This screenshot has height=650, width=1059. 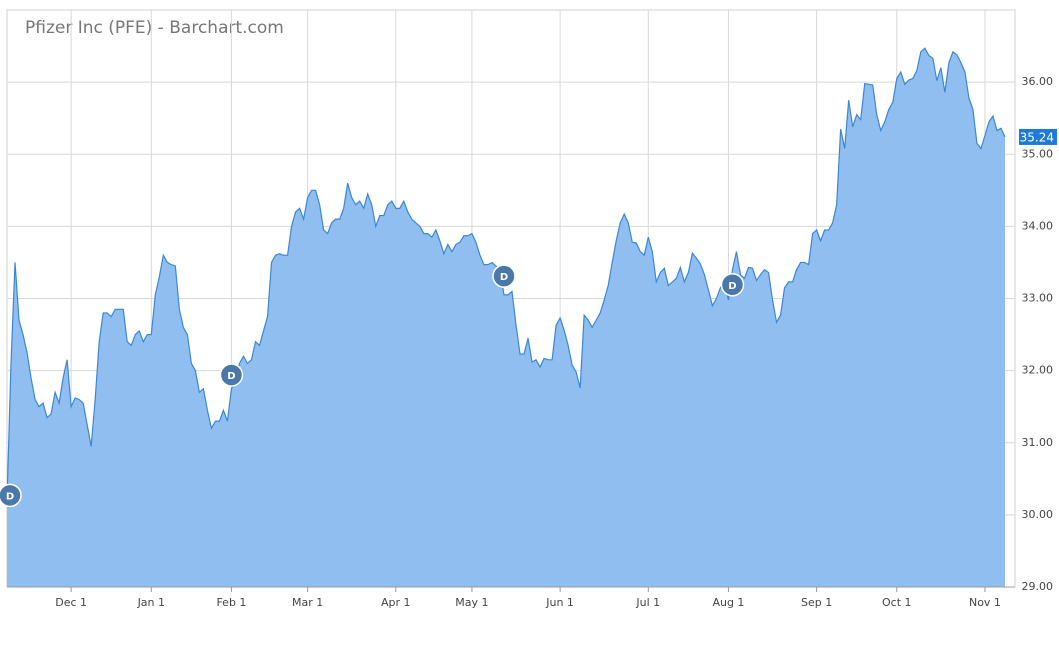 I want to click on x-tick-label: Aug 1, so click(x=728, y=602).